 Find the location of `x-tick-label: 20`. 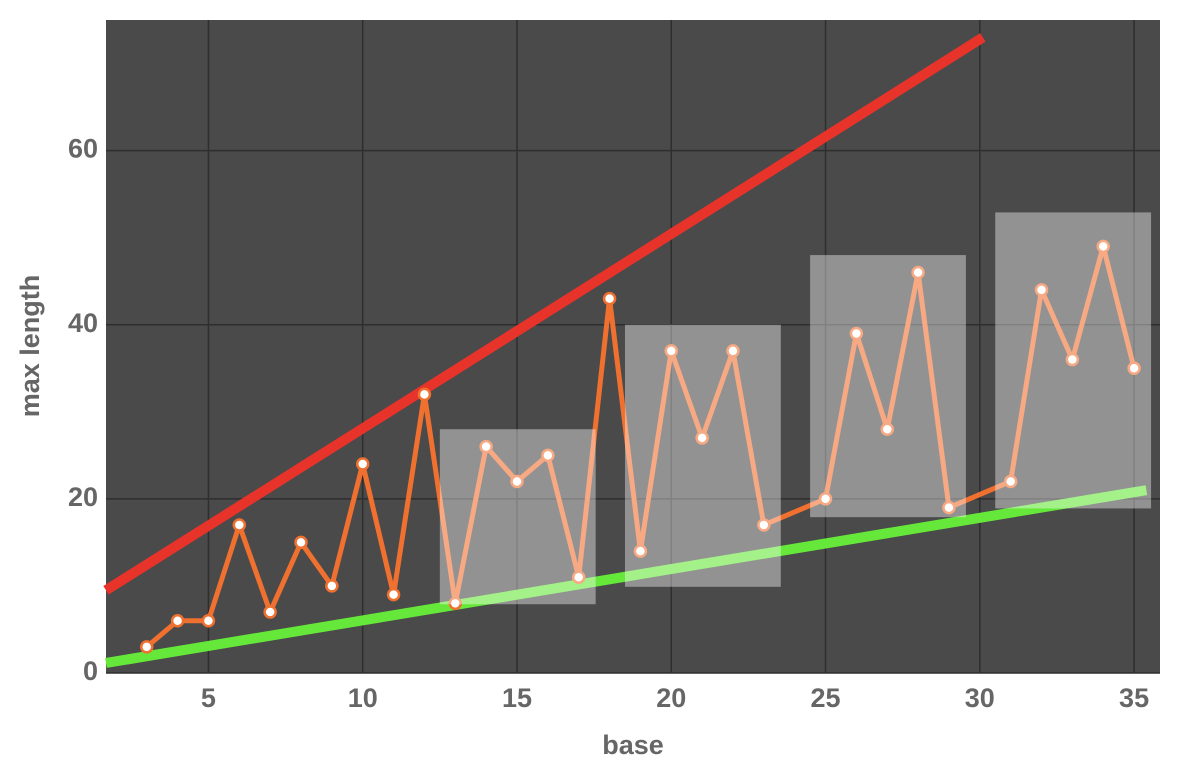

x-tick-label: 20 is located at coordinates (671, 698).